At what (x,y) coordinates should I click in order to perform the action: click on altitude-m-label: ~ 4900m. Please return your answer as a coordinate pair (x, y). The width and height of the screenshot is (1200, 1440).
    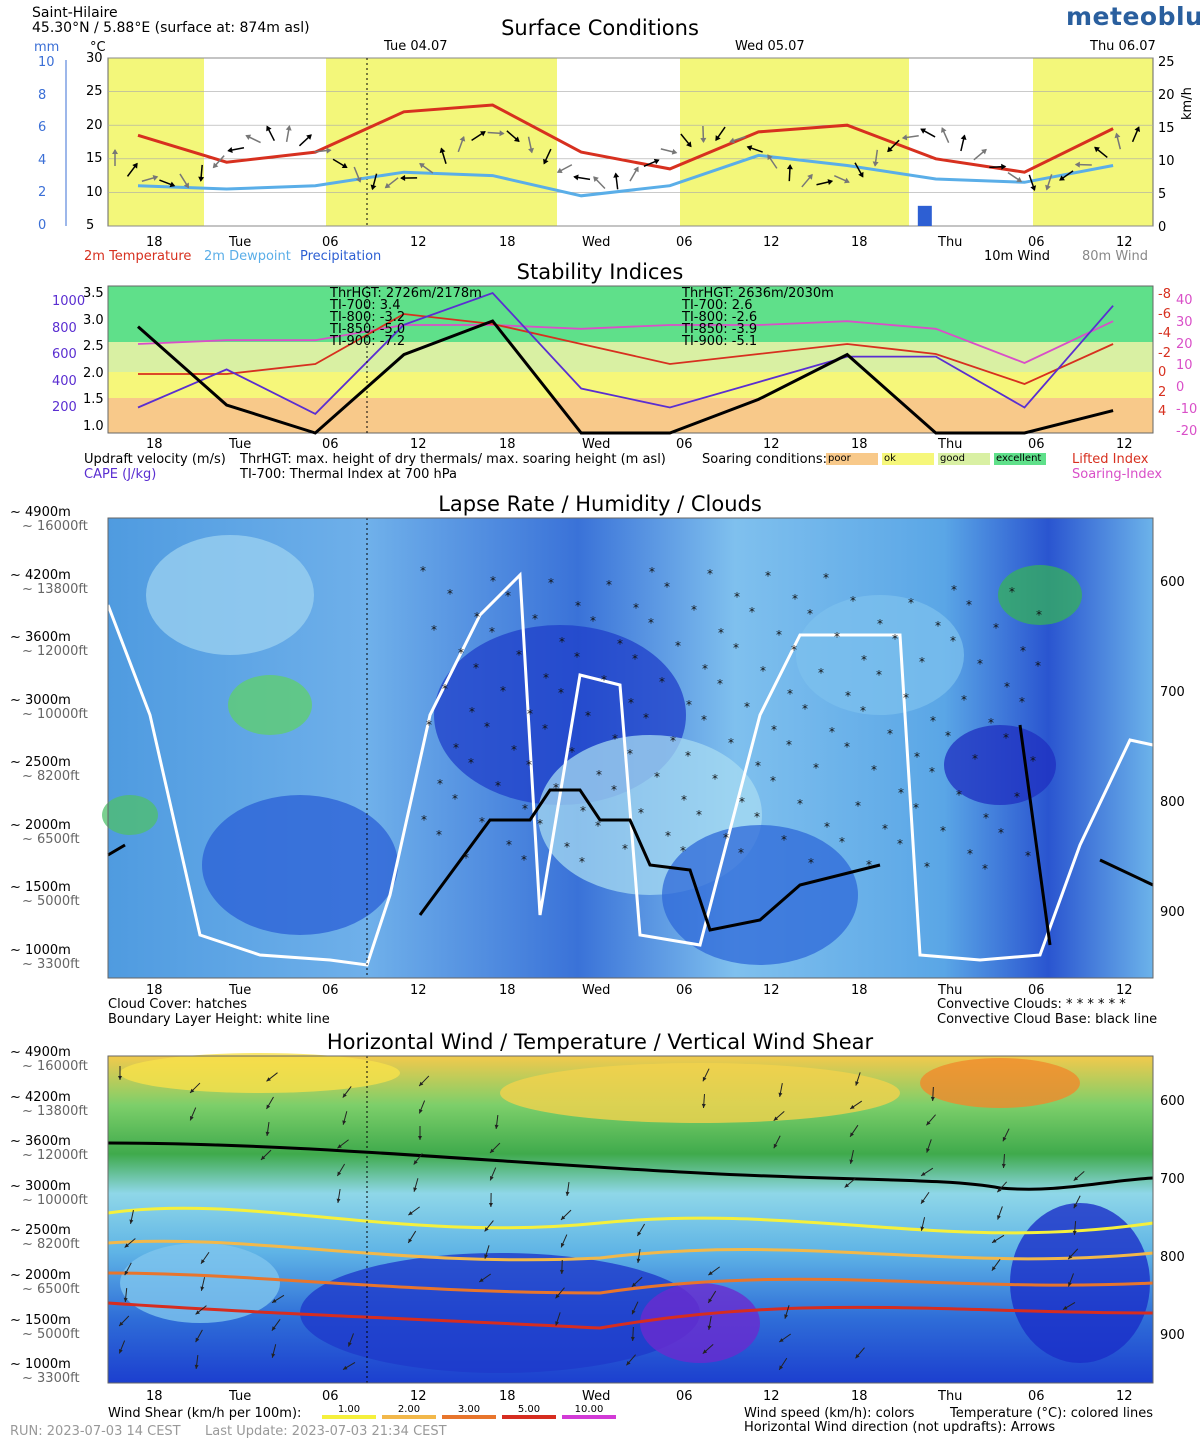
    Looking at the image, I should click on (40, 1052).